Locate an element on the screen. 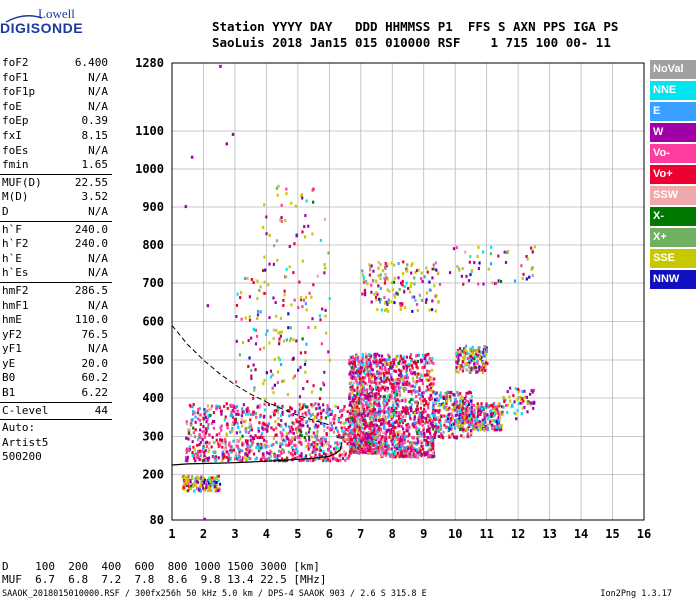  x-tick-label: 7 is located at coordinates (360, 534).